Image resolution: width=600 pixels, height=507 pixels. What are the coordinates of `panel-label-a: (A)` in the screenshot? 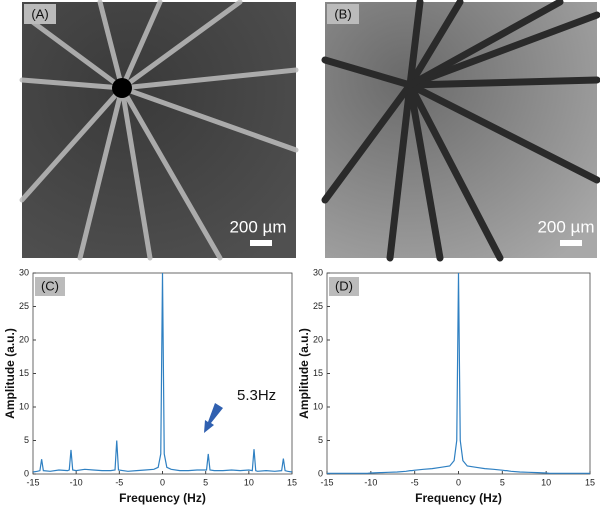 It's located at (40, 14).